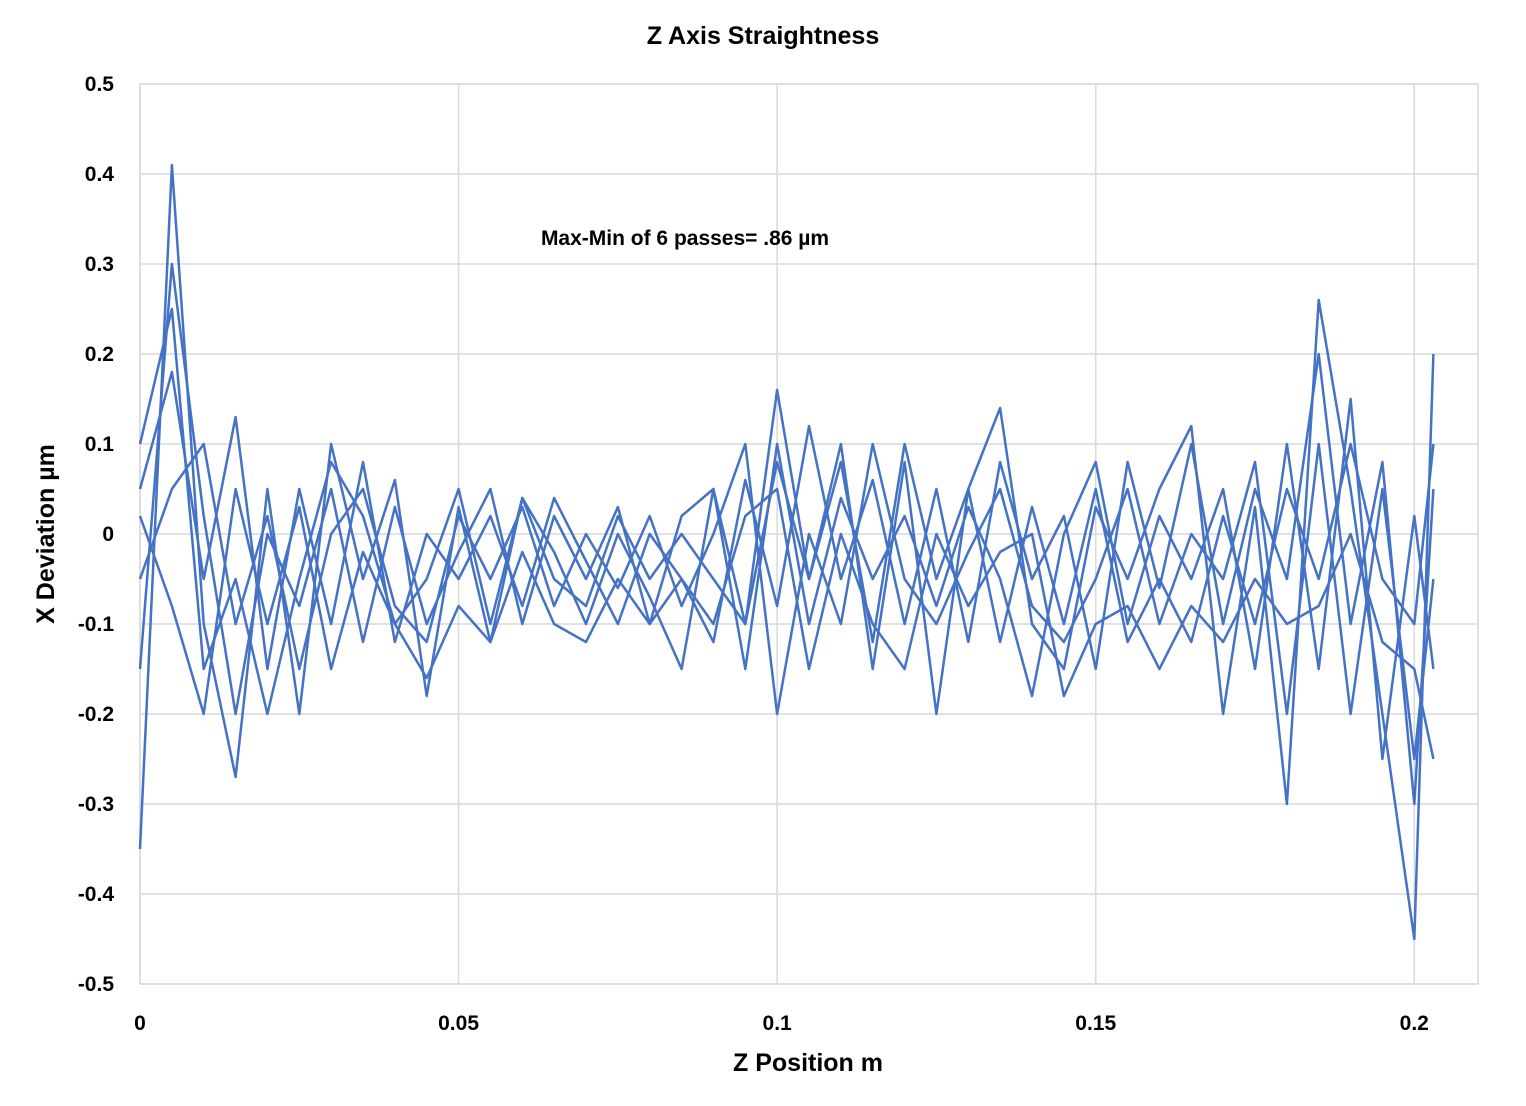  What do you see at coordinates (96, 804) in the screenshot?
I see `y-tick-label: -0.3` at bounding box center [96, 804].